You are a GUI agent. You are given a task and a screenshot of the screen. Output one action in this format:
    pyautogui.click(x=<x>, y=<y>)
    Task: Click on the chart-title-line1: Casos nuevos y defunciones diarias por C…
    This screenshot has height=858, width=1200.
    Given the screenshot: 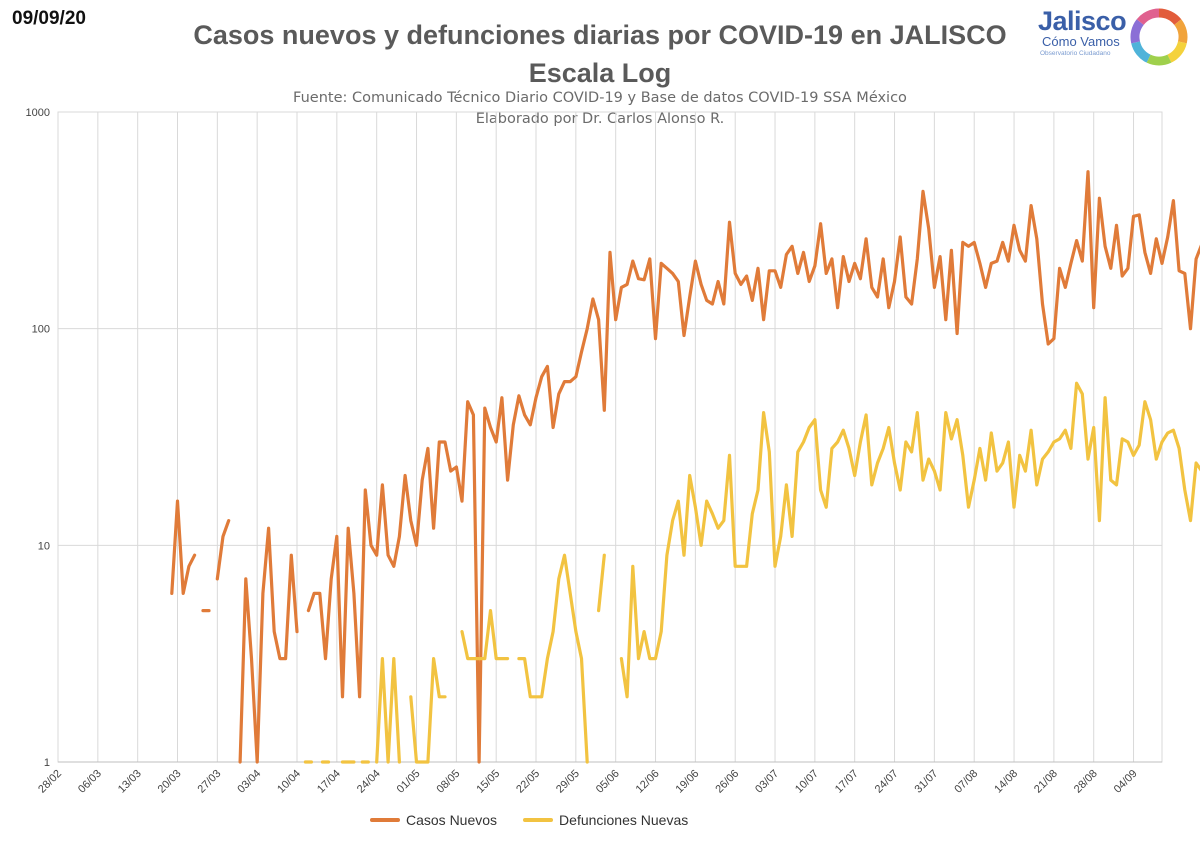 What is the action you would take?
    pyautogui.click(x=600, y=35)
    